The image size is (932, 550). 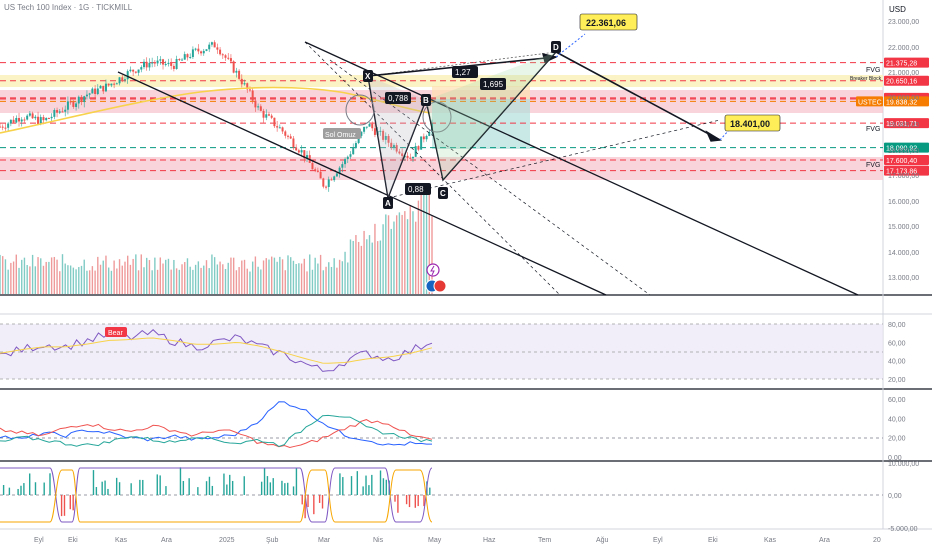 I want to click on time-tick-label: Ara, so click(x=824, y=540).